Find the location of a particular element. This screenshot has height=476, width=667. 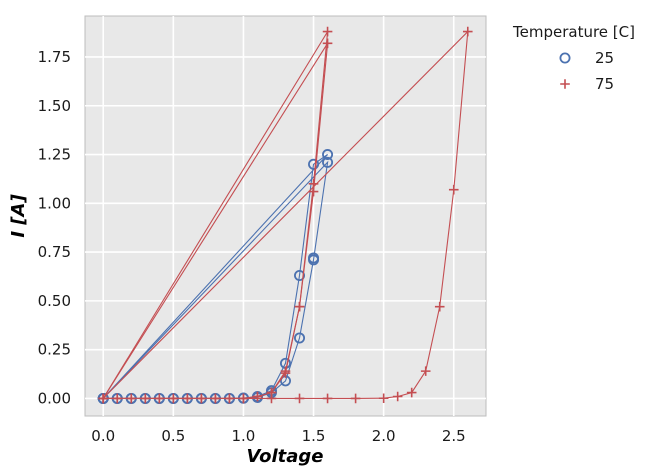

legend-title: Temperature [C] is located at coordinates (573, 32).